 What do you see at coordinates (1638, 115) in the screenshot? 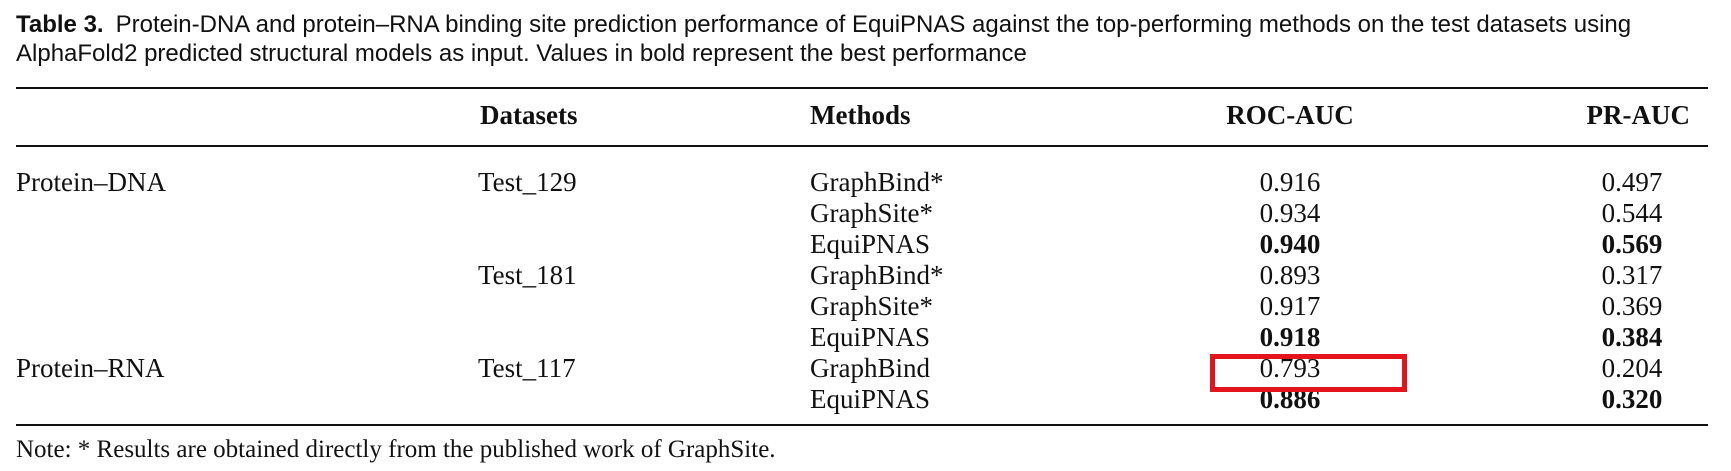
I see `header-pr-auc: PR-AUC` at bounding box center [1638, 115].